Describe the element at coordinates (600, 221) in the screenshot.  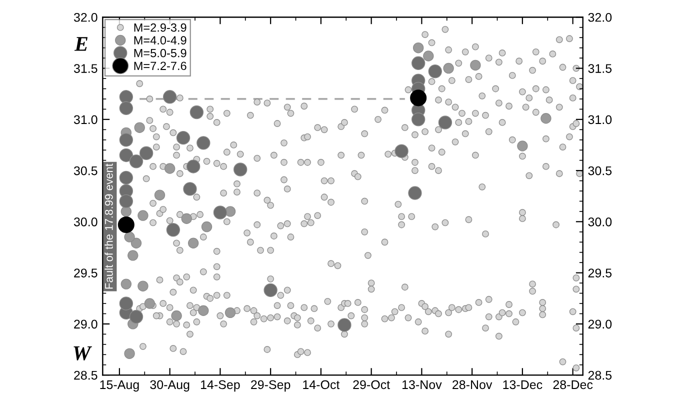
I see `y2-tick-label: 30.0` at that location.